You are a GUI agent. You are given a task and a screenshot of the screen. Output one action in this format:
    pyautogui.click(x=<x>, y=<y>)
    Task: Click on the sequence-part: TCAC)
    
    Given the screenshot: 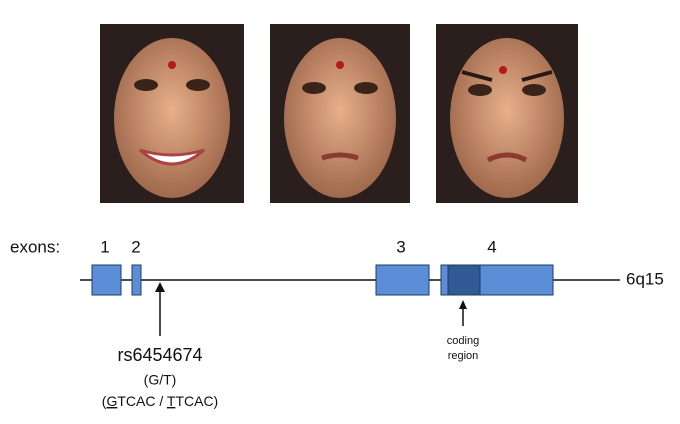 What is the action you would take?
    pyautogui.click(x=196, y=401)
    